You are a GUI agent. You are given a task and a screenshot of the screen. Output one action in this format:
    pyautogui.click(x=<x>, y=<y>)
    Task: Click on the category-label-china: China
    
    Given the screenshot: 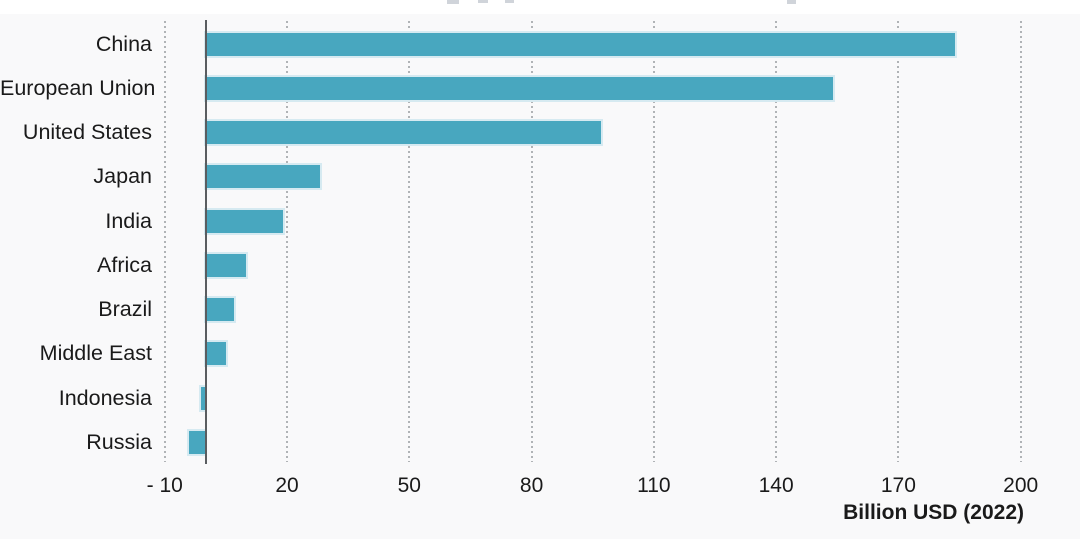 What is the action you would take?
    pyautogui.click(x=123, y=43)
    